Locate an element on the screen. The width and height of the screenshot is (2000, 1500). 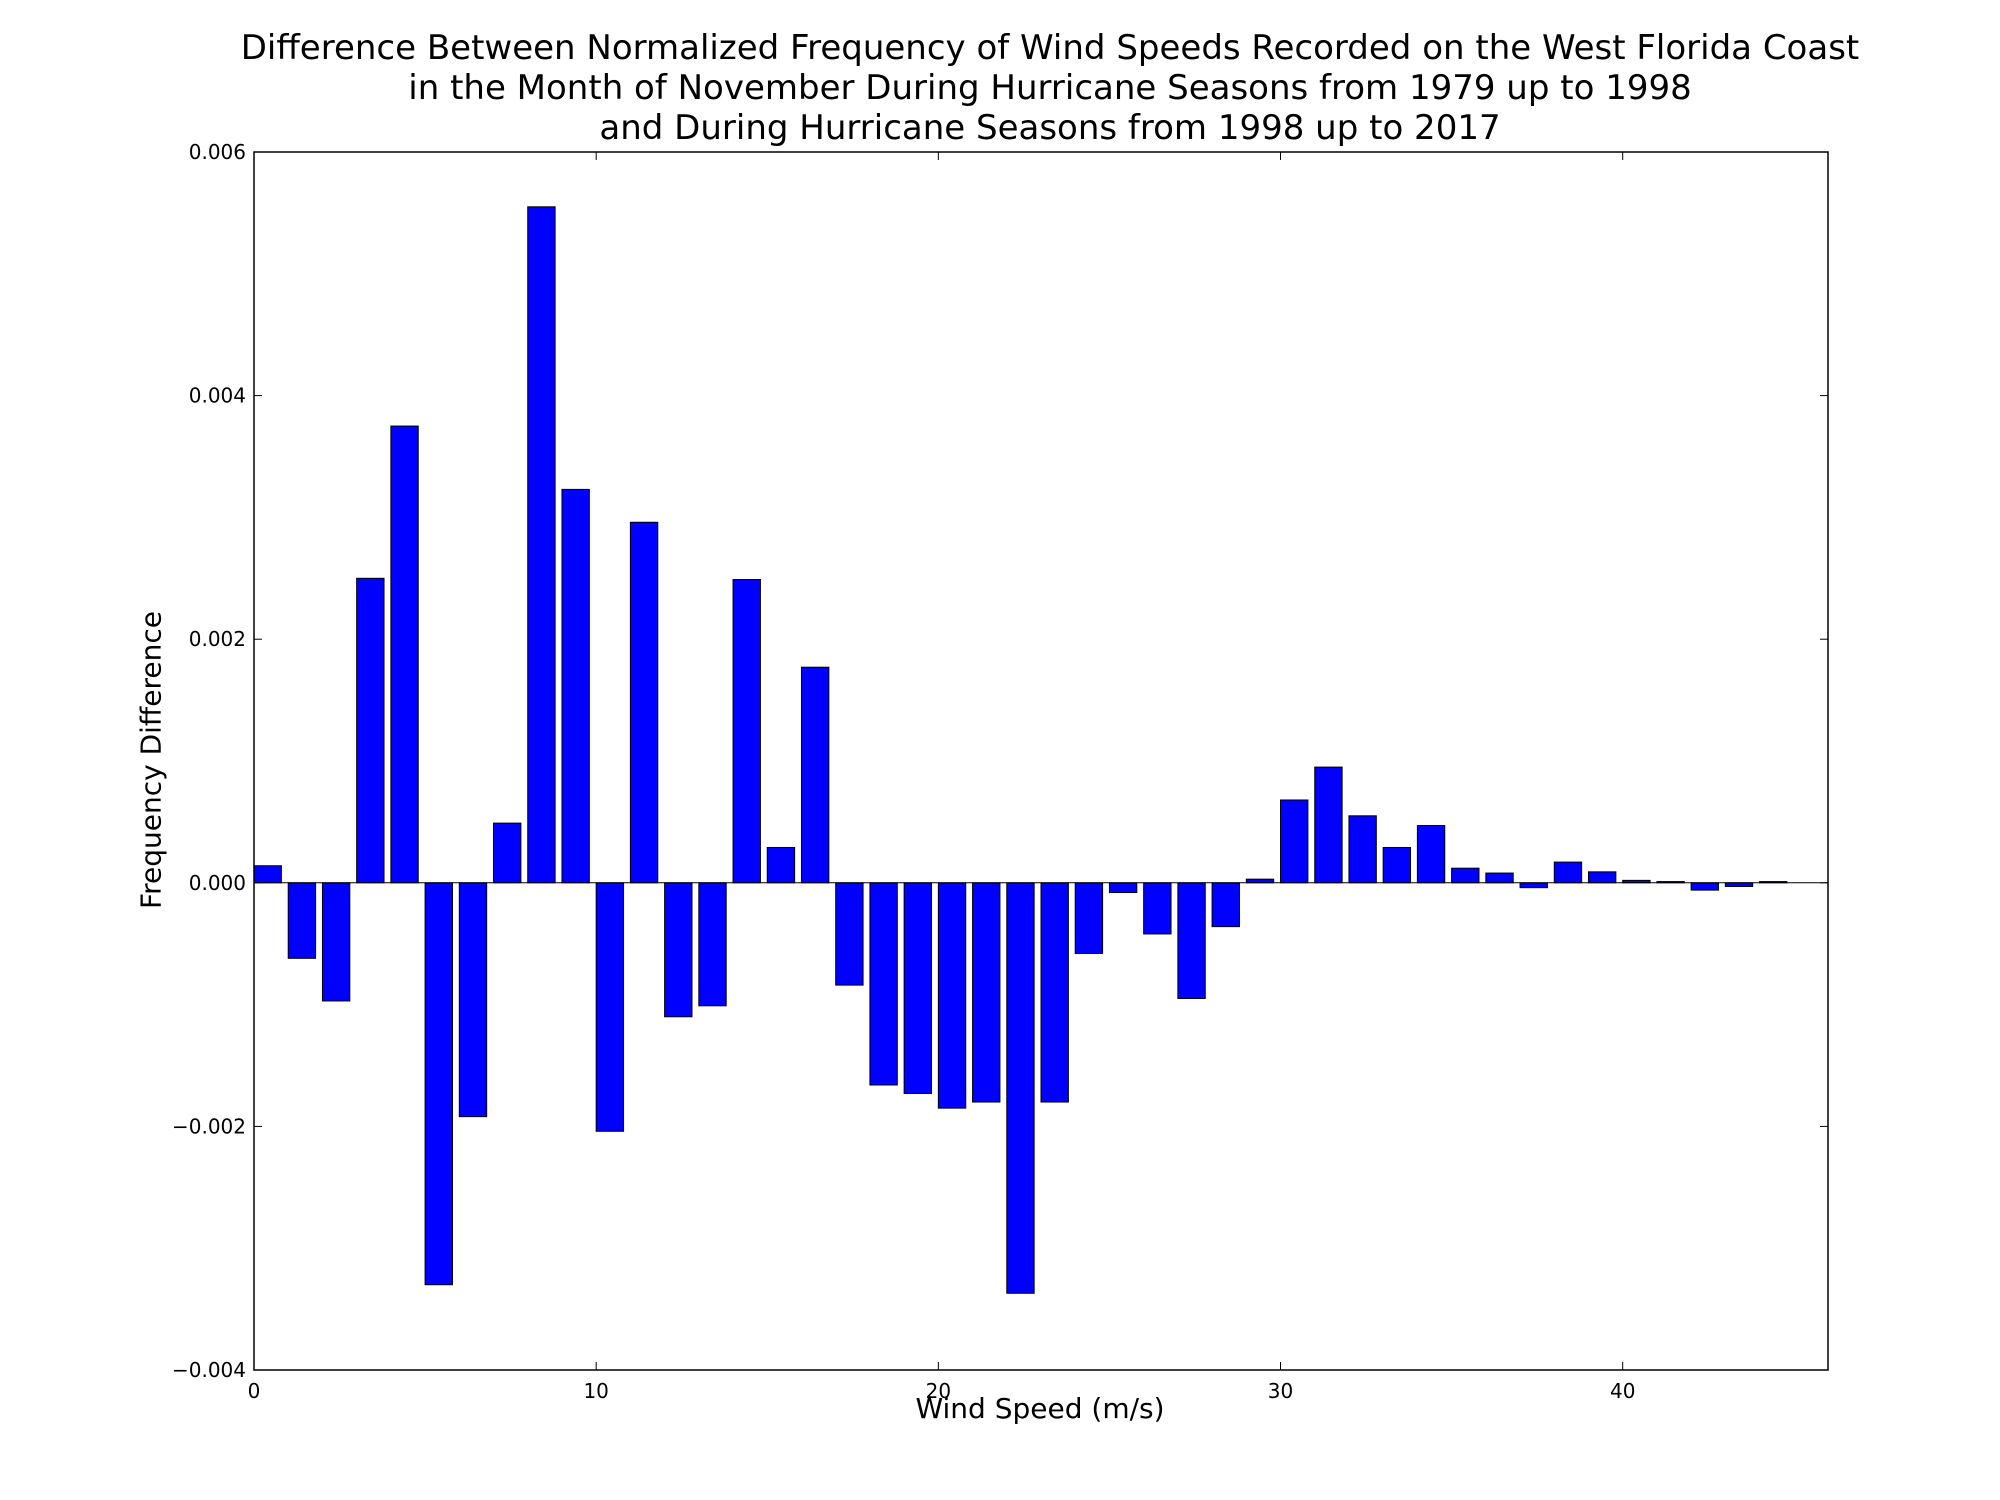
y-tick-label: 0.002 is located at coordinates (217, 639).